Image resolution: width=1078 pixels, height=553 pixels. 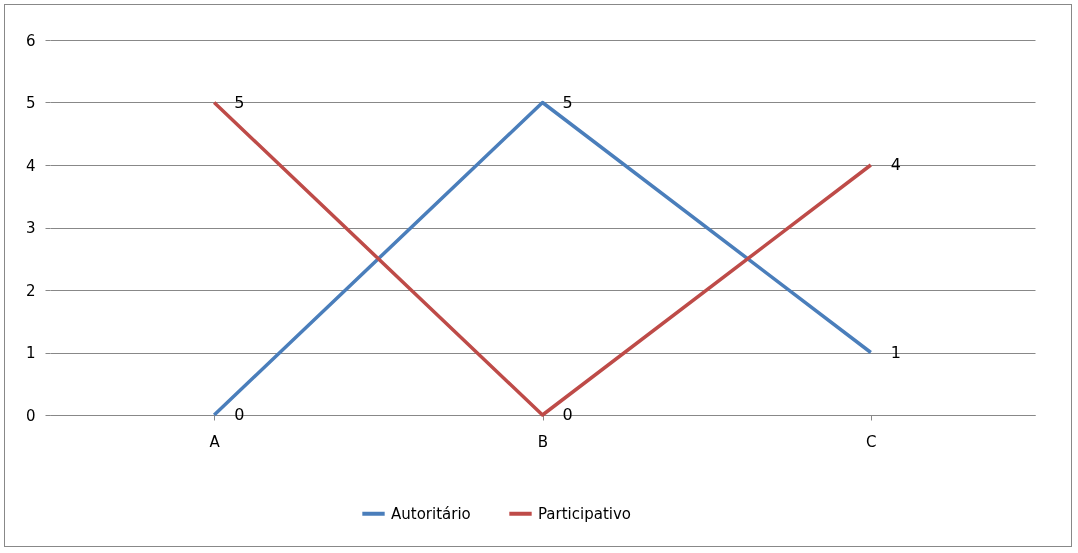 What do you see at coordinates (30, 103) in the screenshot?
I see `y-tick-label: 5` at bounding box center [30, 103].